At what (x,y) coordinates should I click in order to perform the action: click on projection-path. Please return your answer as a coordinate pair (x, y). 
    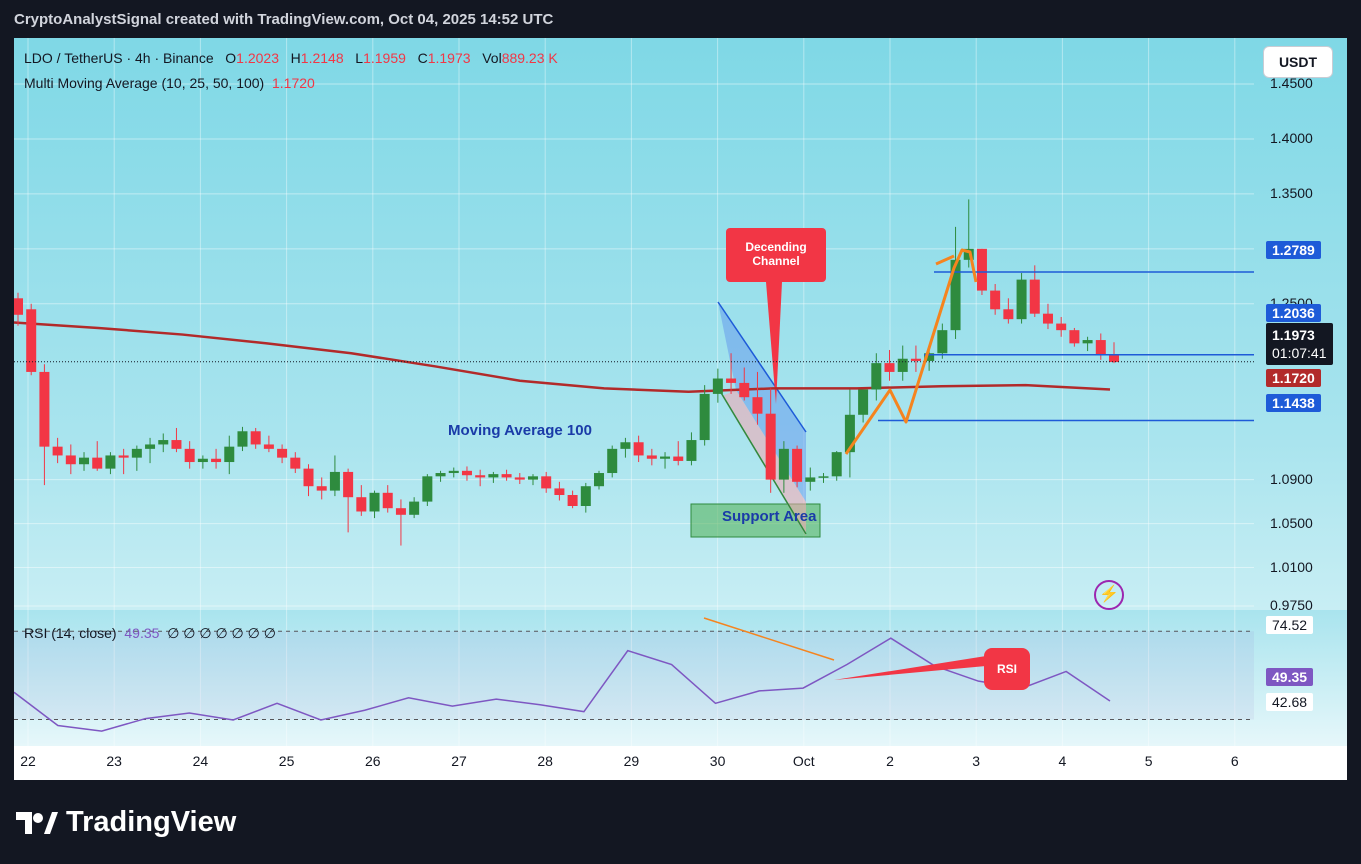
    Looking at the image, I should click on (911, 351).